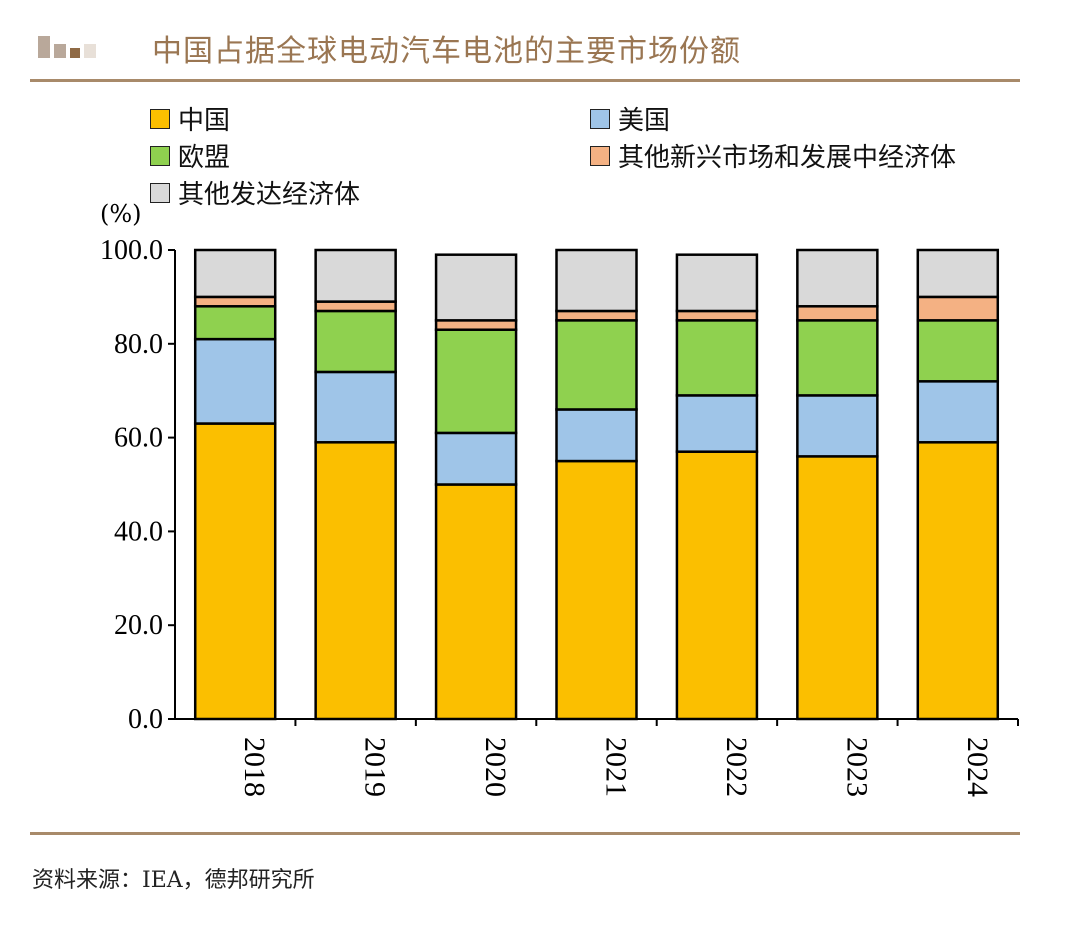 The width and height of the screenshot is (1080, 925). What do you see at coordinates (525, 833) in the screenshot?
I see `bottom-divider` at bounding box center [525, 833].